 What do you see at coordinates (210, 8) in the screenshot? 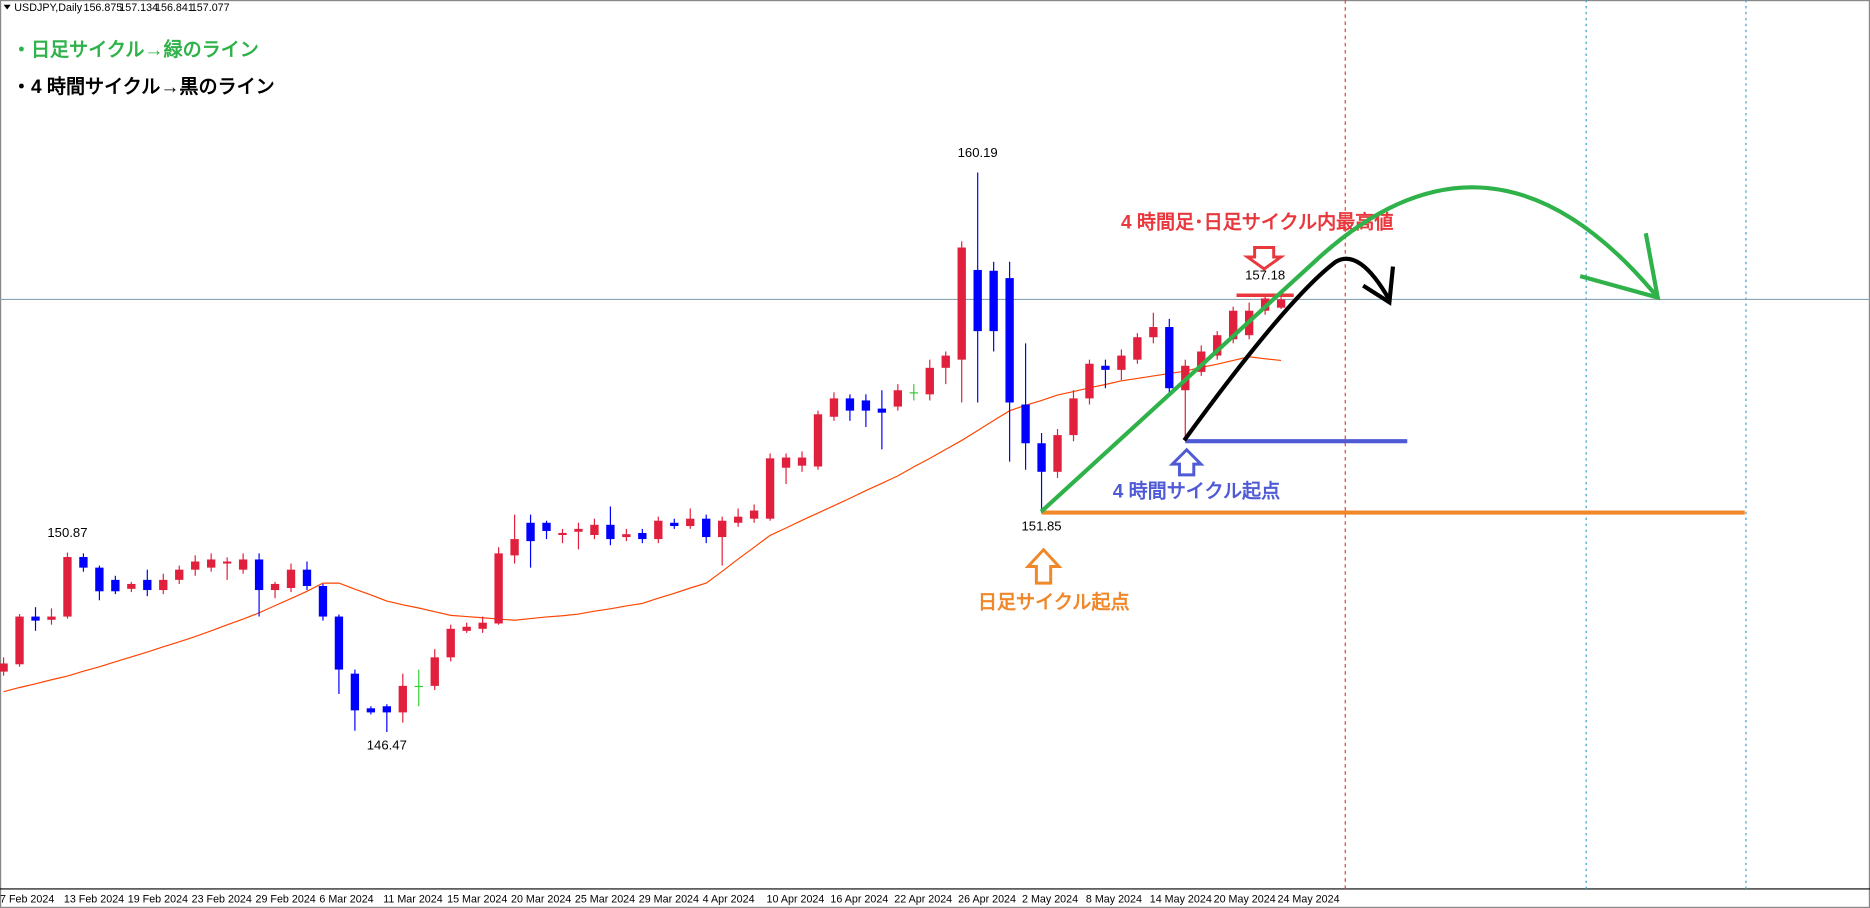
I see `header-close: 157.077` at bounding box center [210, 8].